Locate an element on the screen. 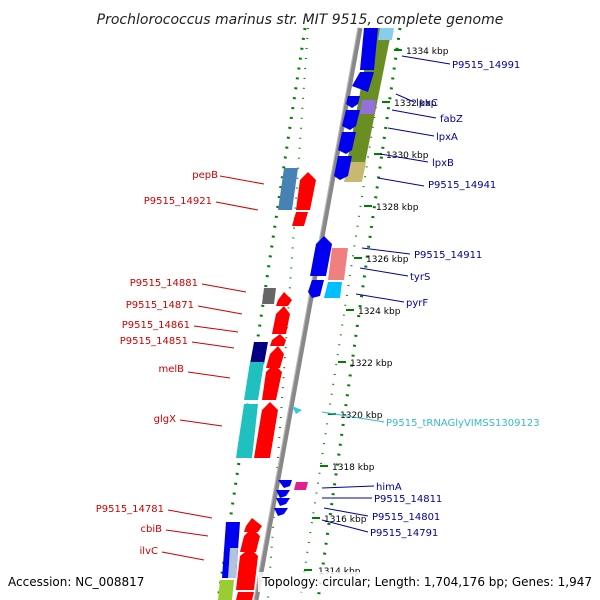  gene-label-trna: P9515_tRNAGlyVIMSS1309123 is located at coordinates (463, 423).